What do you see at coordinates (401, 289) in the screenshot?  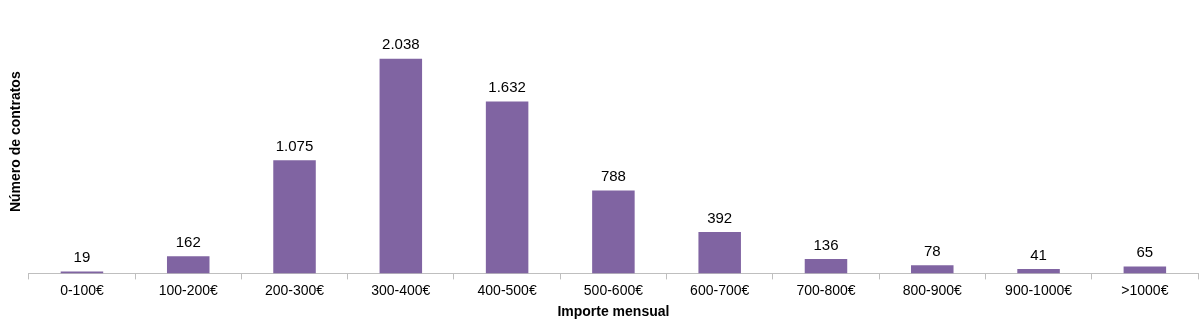 I see `x-tick-label: 300-400€` at bounding box center [401, 289].